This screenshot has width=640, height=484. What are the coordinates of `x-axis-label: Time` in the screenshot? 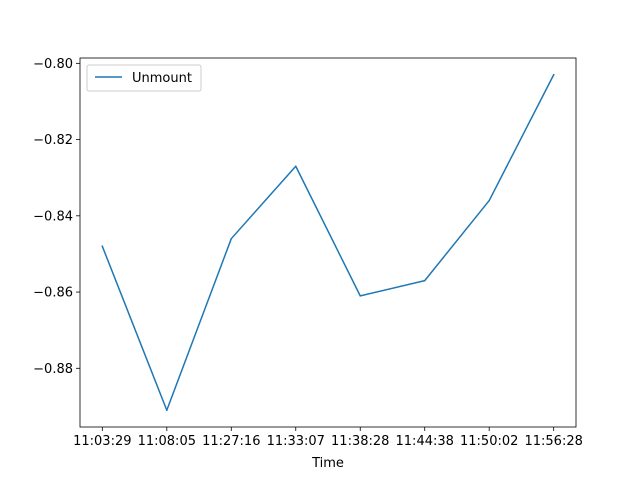 It's located at (327, 463).